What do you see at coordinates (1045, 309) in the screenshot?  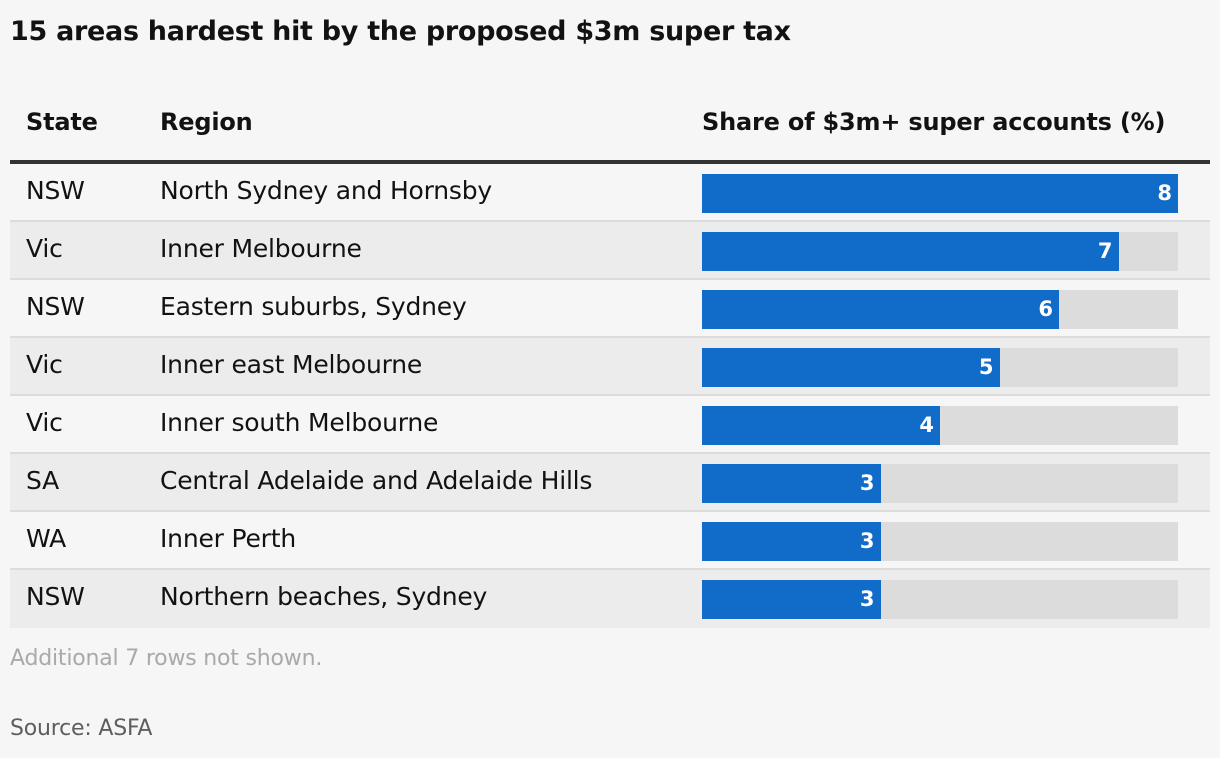 I see `bar-value-label: 6` at bounding box center [1045, 309].